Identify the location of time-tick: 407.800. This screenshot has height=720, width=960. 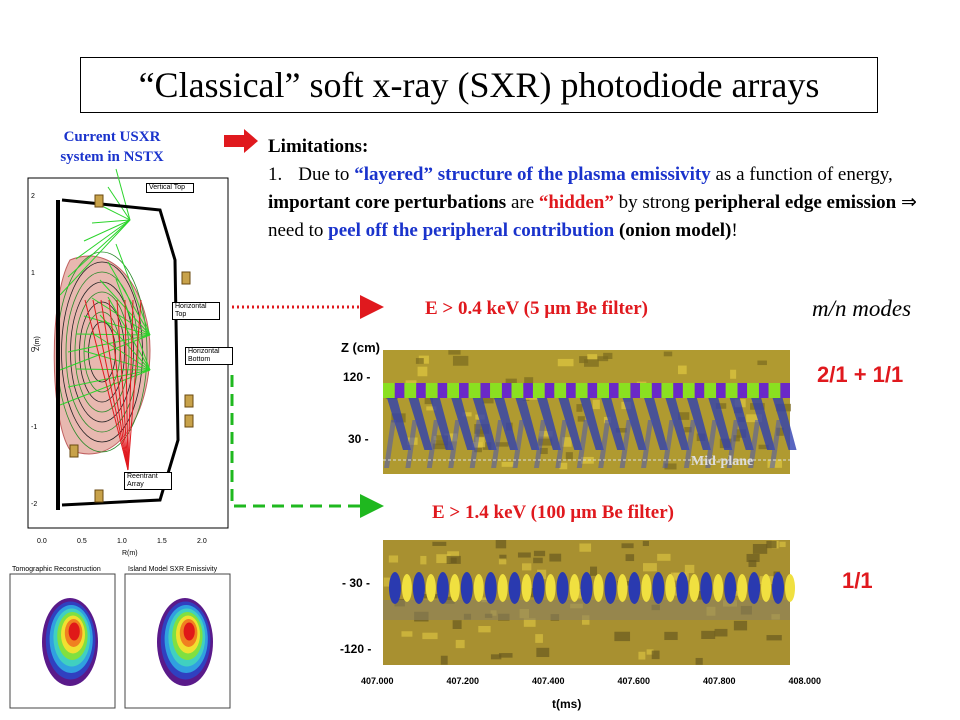
(719, 681).